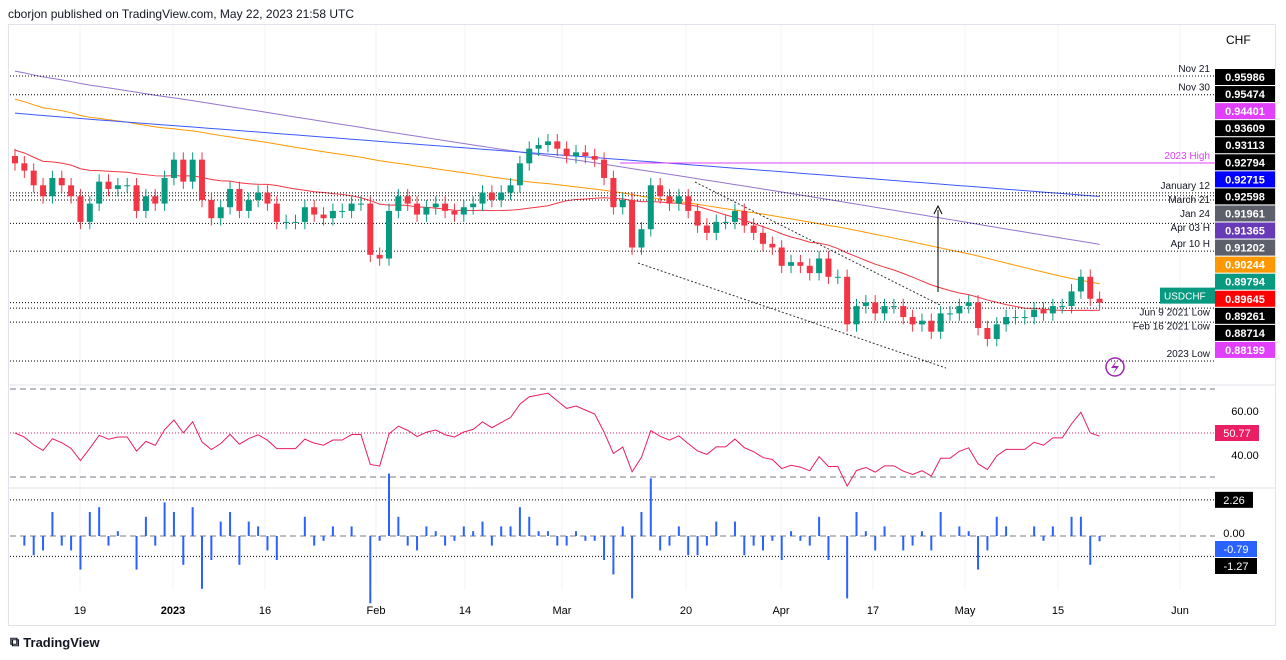 This screenshot has height=660, width=1286. Describe the element at coordinates (1189, 354) in the screenshot. I see `level-label: 2023 Low` at that location.